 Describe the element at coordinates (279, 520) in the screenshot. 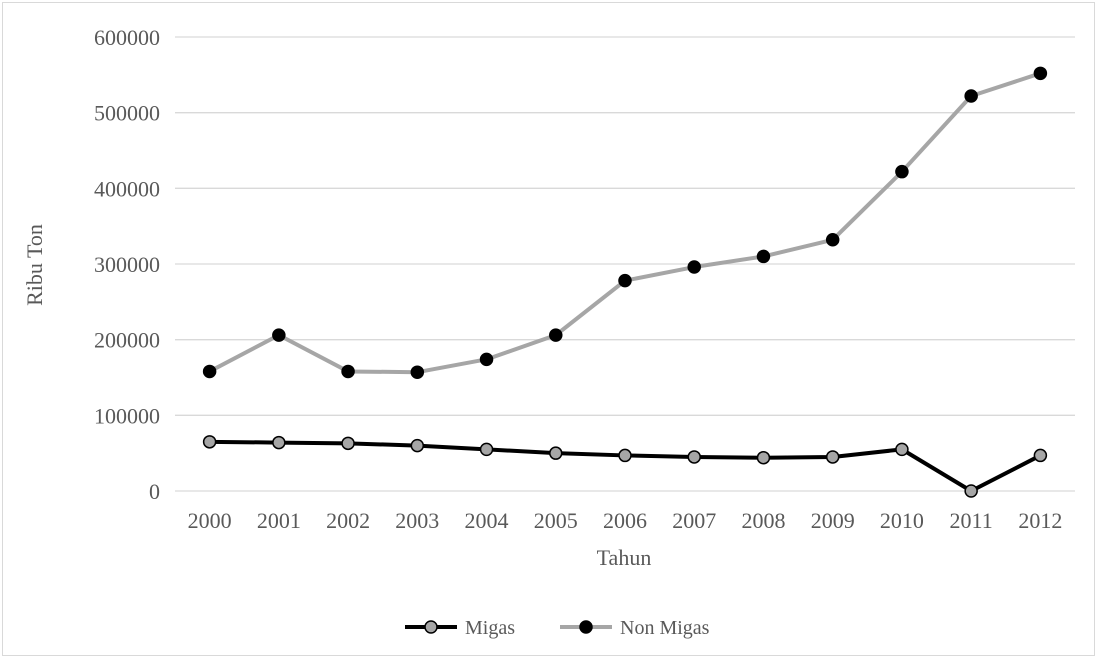

I see `x-tick-label: 2001` at that location.